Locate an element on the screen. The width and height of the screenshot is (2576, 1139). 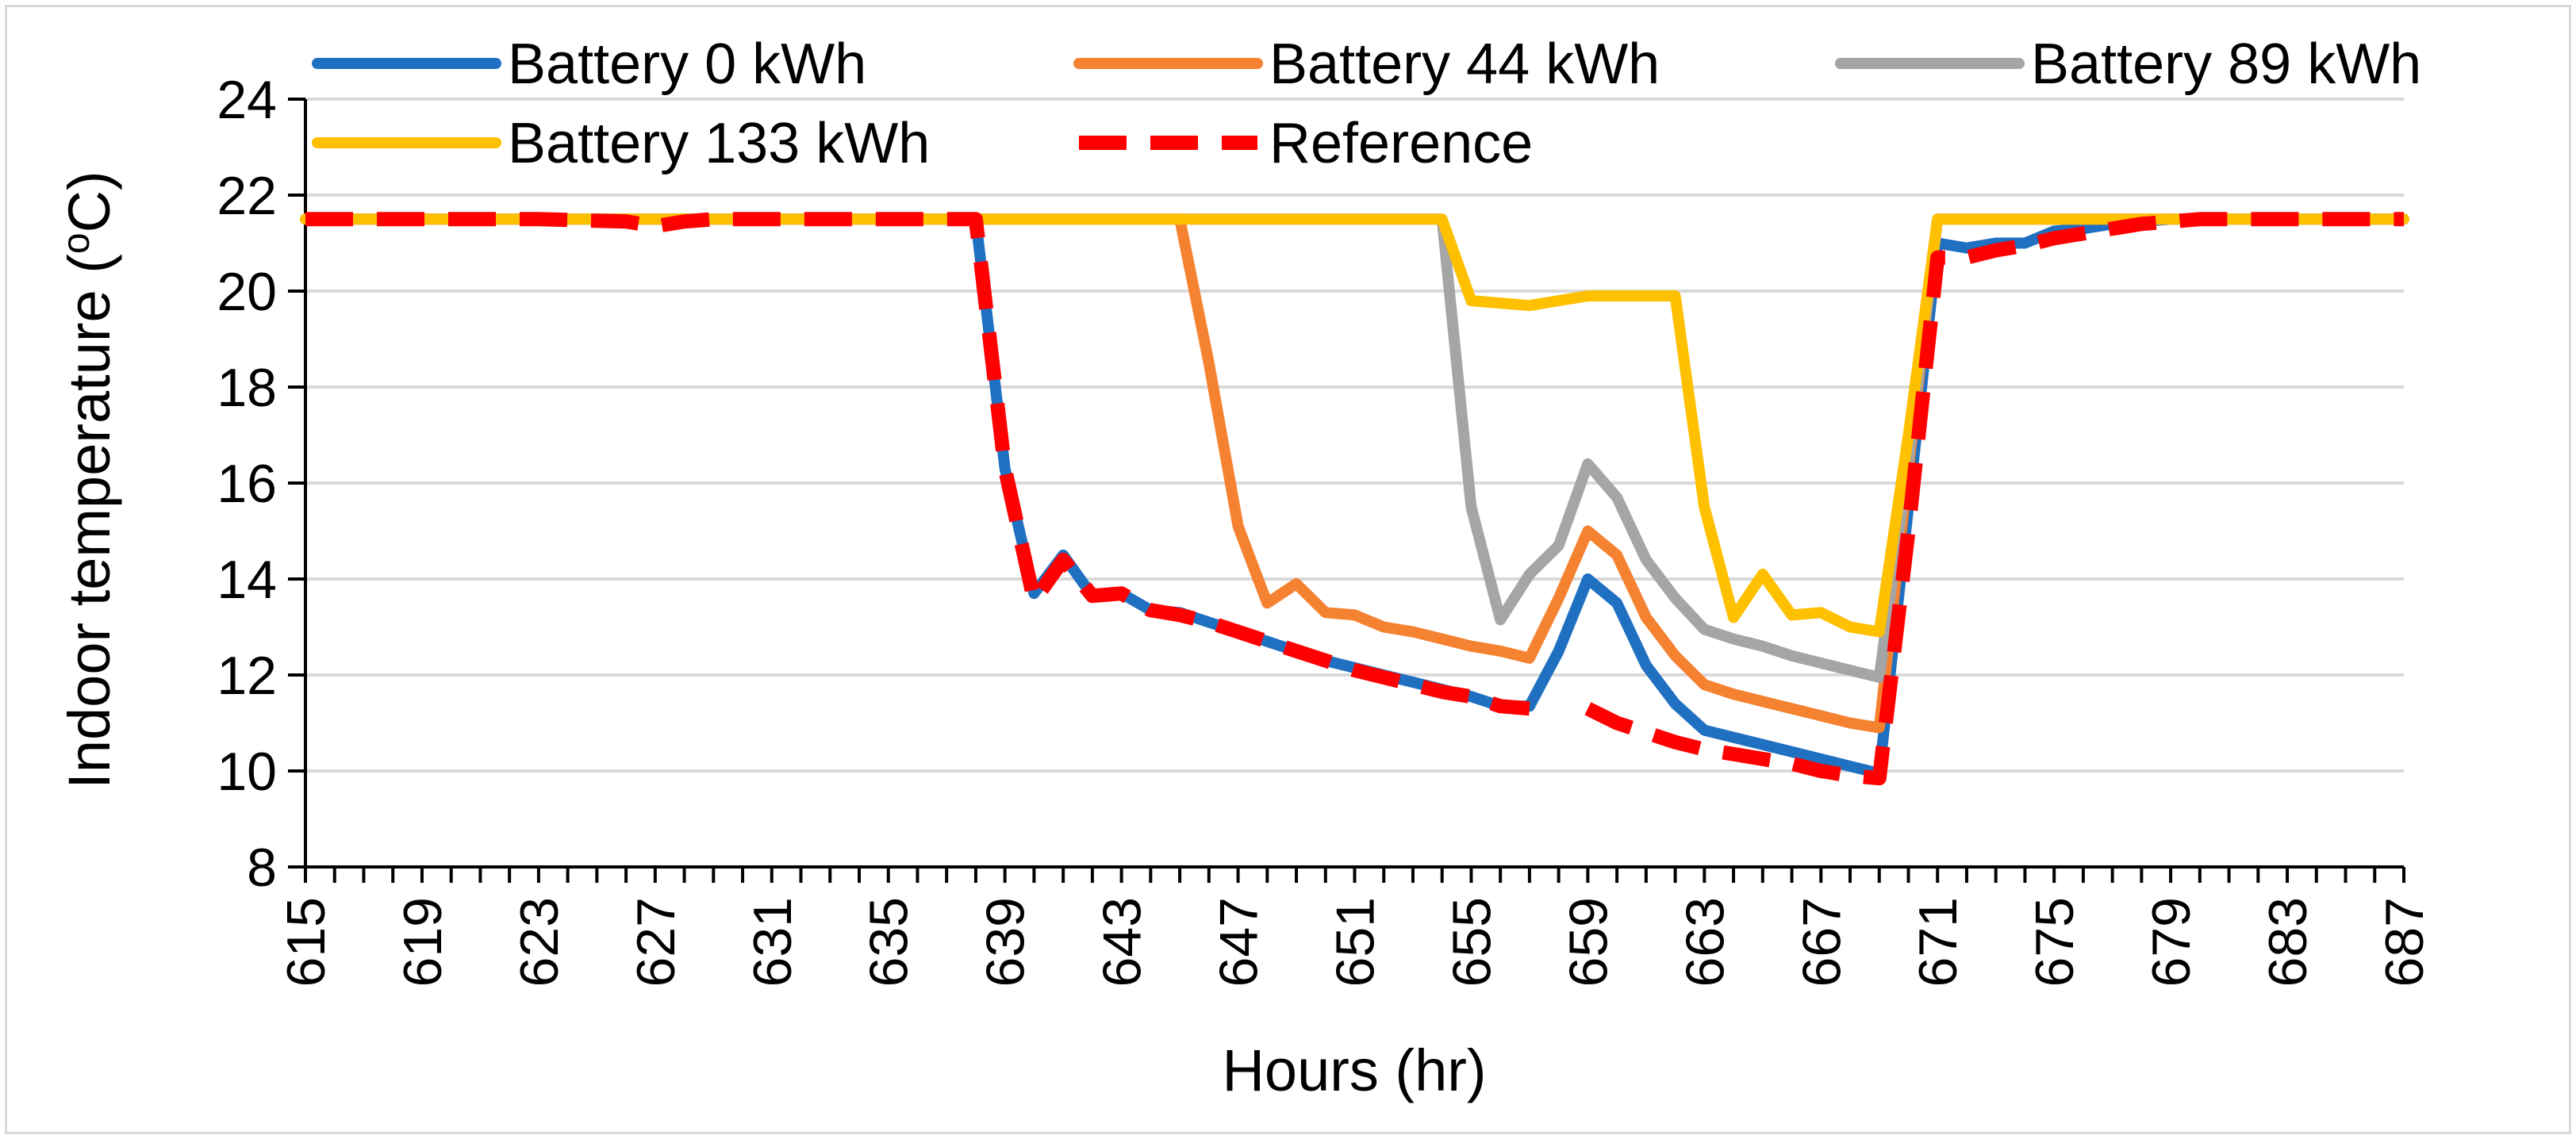
y-tick-label: 24 is located at coordinates (247, 100).